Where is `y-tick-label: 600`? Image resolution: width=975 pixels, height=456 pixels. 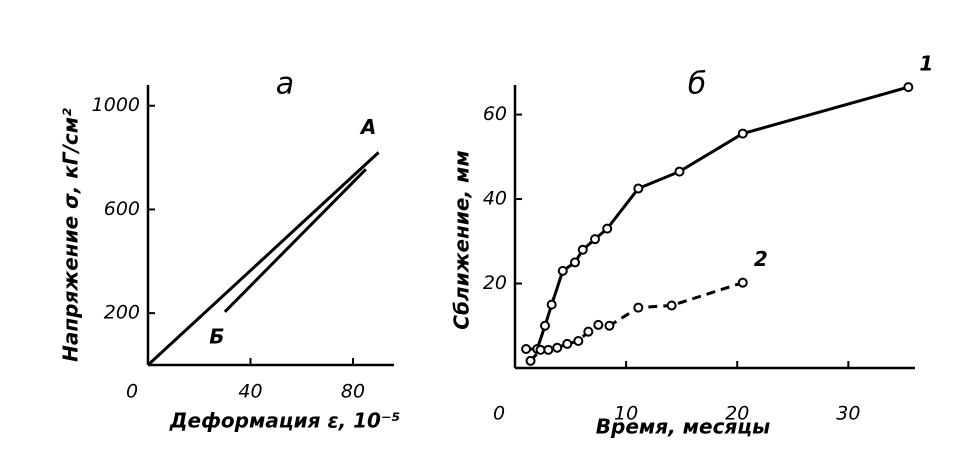 y-tick-label: 600 is located at coordinates (122, 209).